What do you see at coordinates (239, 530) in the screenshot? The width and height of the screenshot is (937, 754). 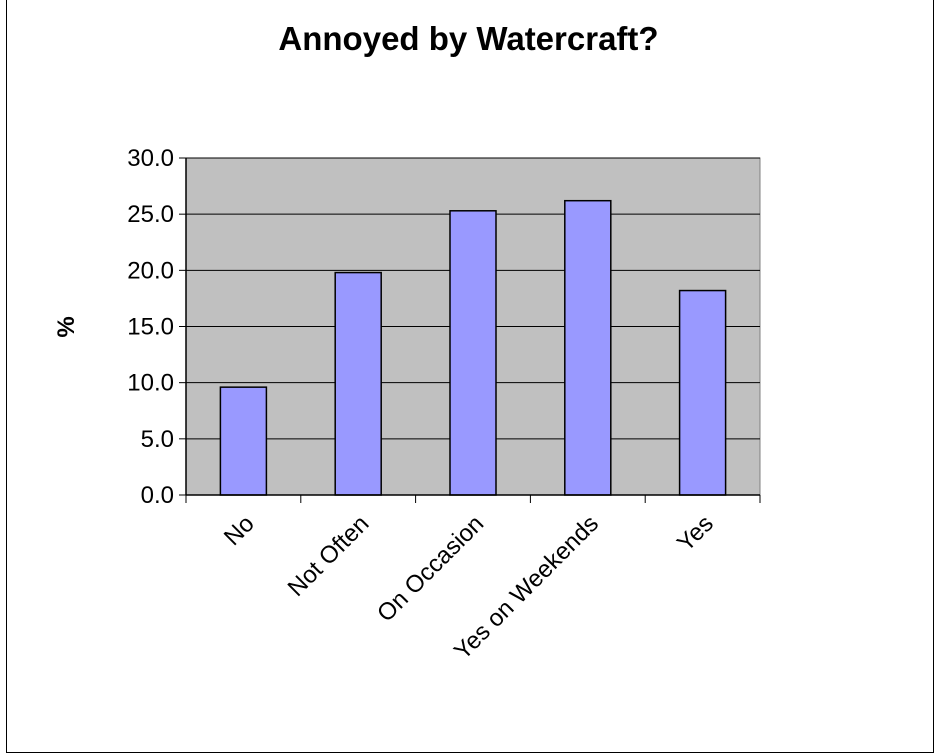 I see `category-label: No` at bounding box center [239, 530].